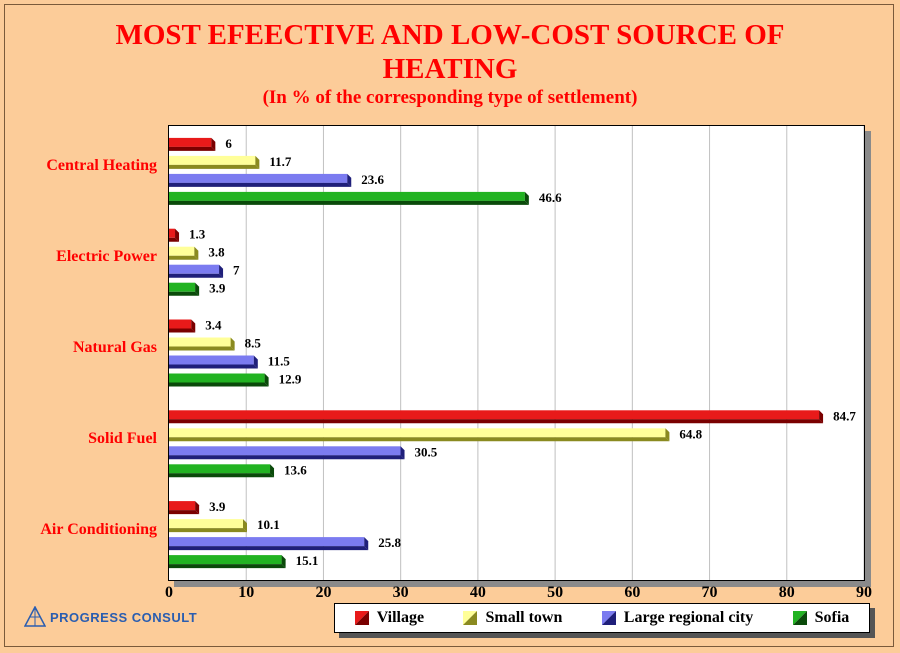 Image resolution: width=900 pixels, height=653 pixels. I want to click on bar-village-air-conditioning, so click(184, 508).